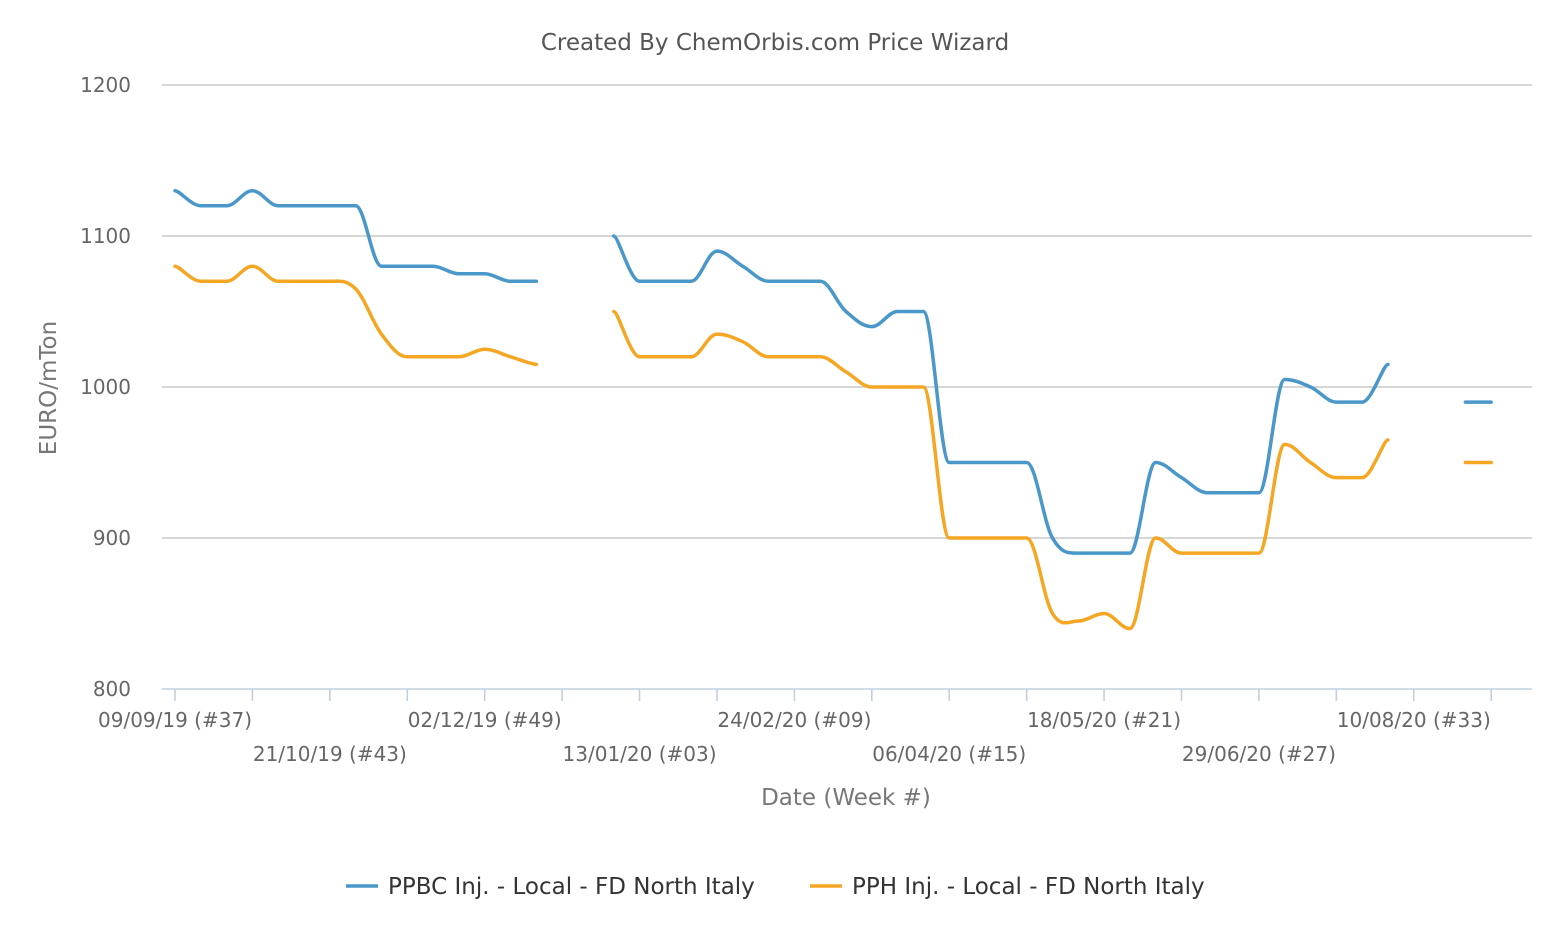 The image size is (1552, 930). Describe the element at coordinates (833, 695) in the screenshot. I see `x-axis-ticks` at that location.